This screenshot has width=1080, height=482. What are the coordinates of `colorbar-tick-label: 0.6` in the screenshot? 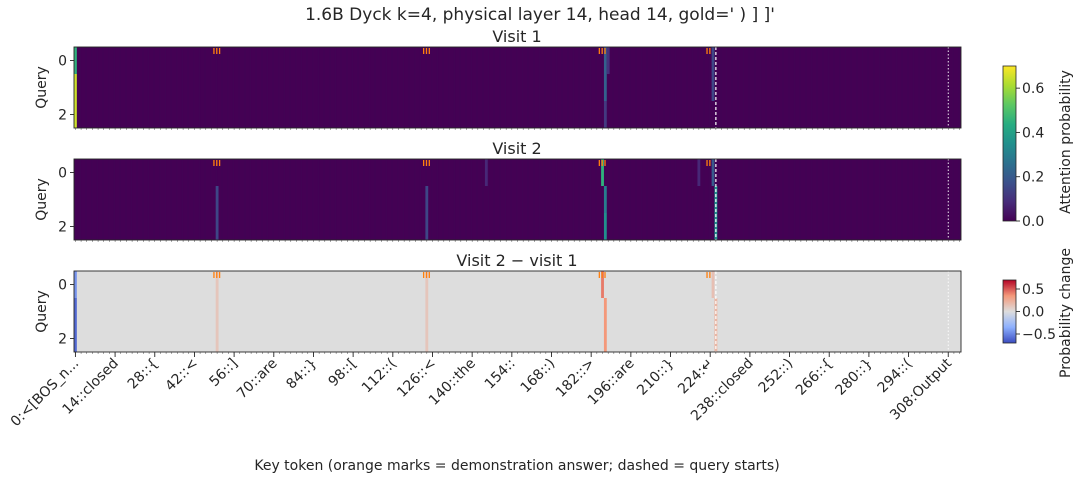 It's located at (1033, 89).